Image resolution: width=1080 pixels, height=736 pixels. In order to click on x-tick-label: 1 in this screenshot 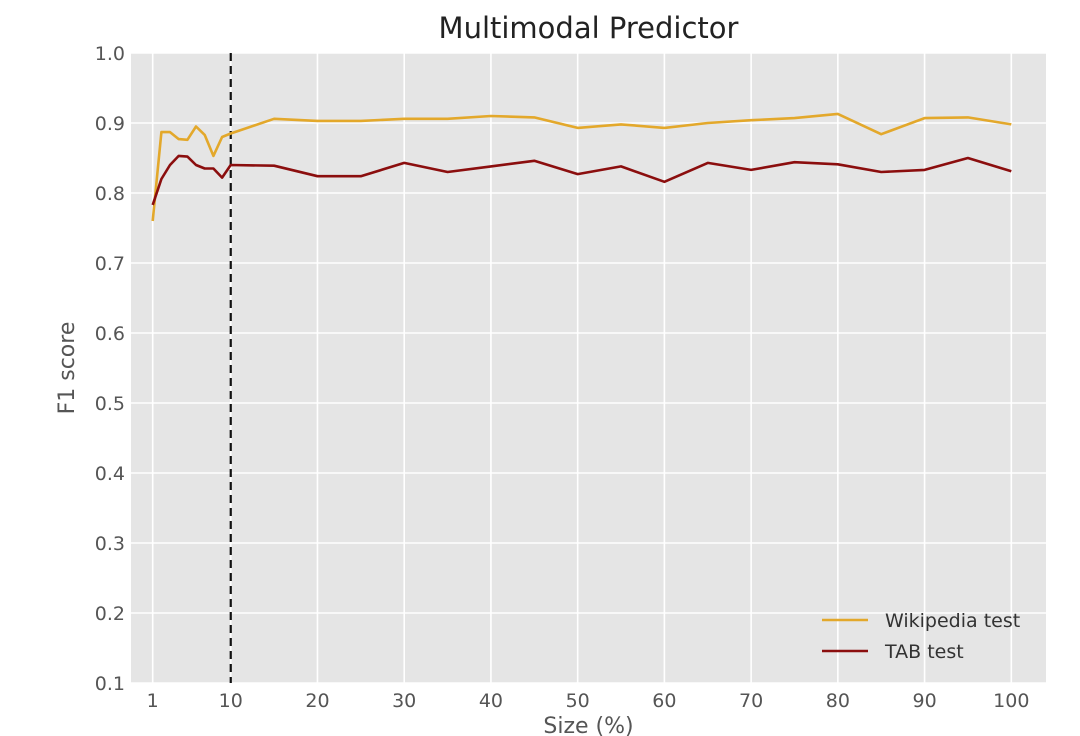, I will do `click(153, 701)`.